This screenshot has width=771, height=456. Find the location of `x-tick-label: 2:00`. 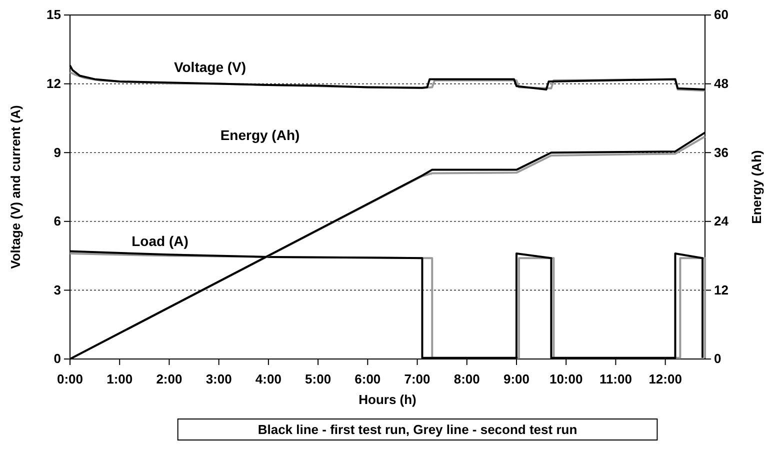

x-tick-label: 2:00 is located at coordinates (169, 379).